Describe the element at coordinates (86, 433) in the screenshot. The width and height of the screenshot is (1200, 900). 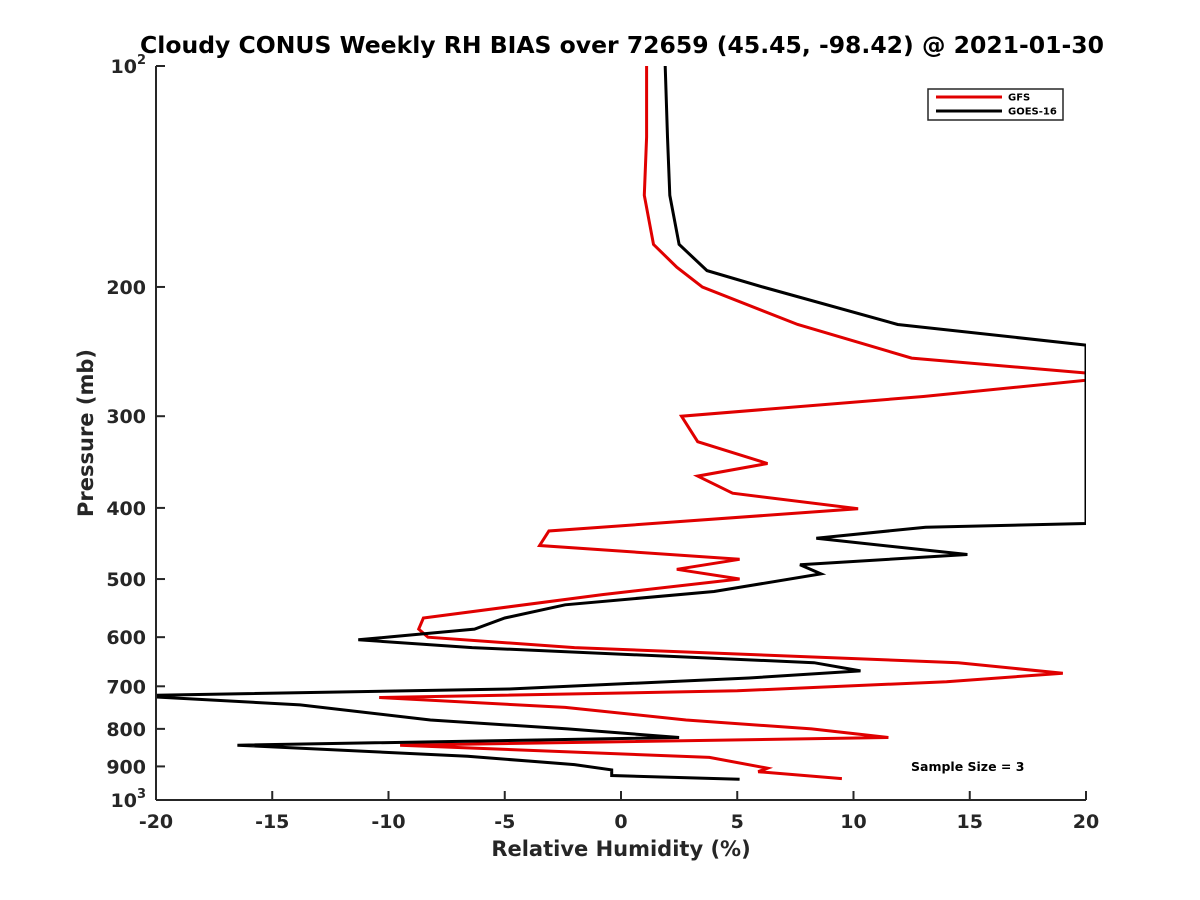
I see `y-axis-label: Pressure (mb)` at that location.